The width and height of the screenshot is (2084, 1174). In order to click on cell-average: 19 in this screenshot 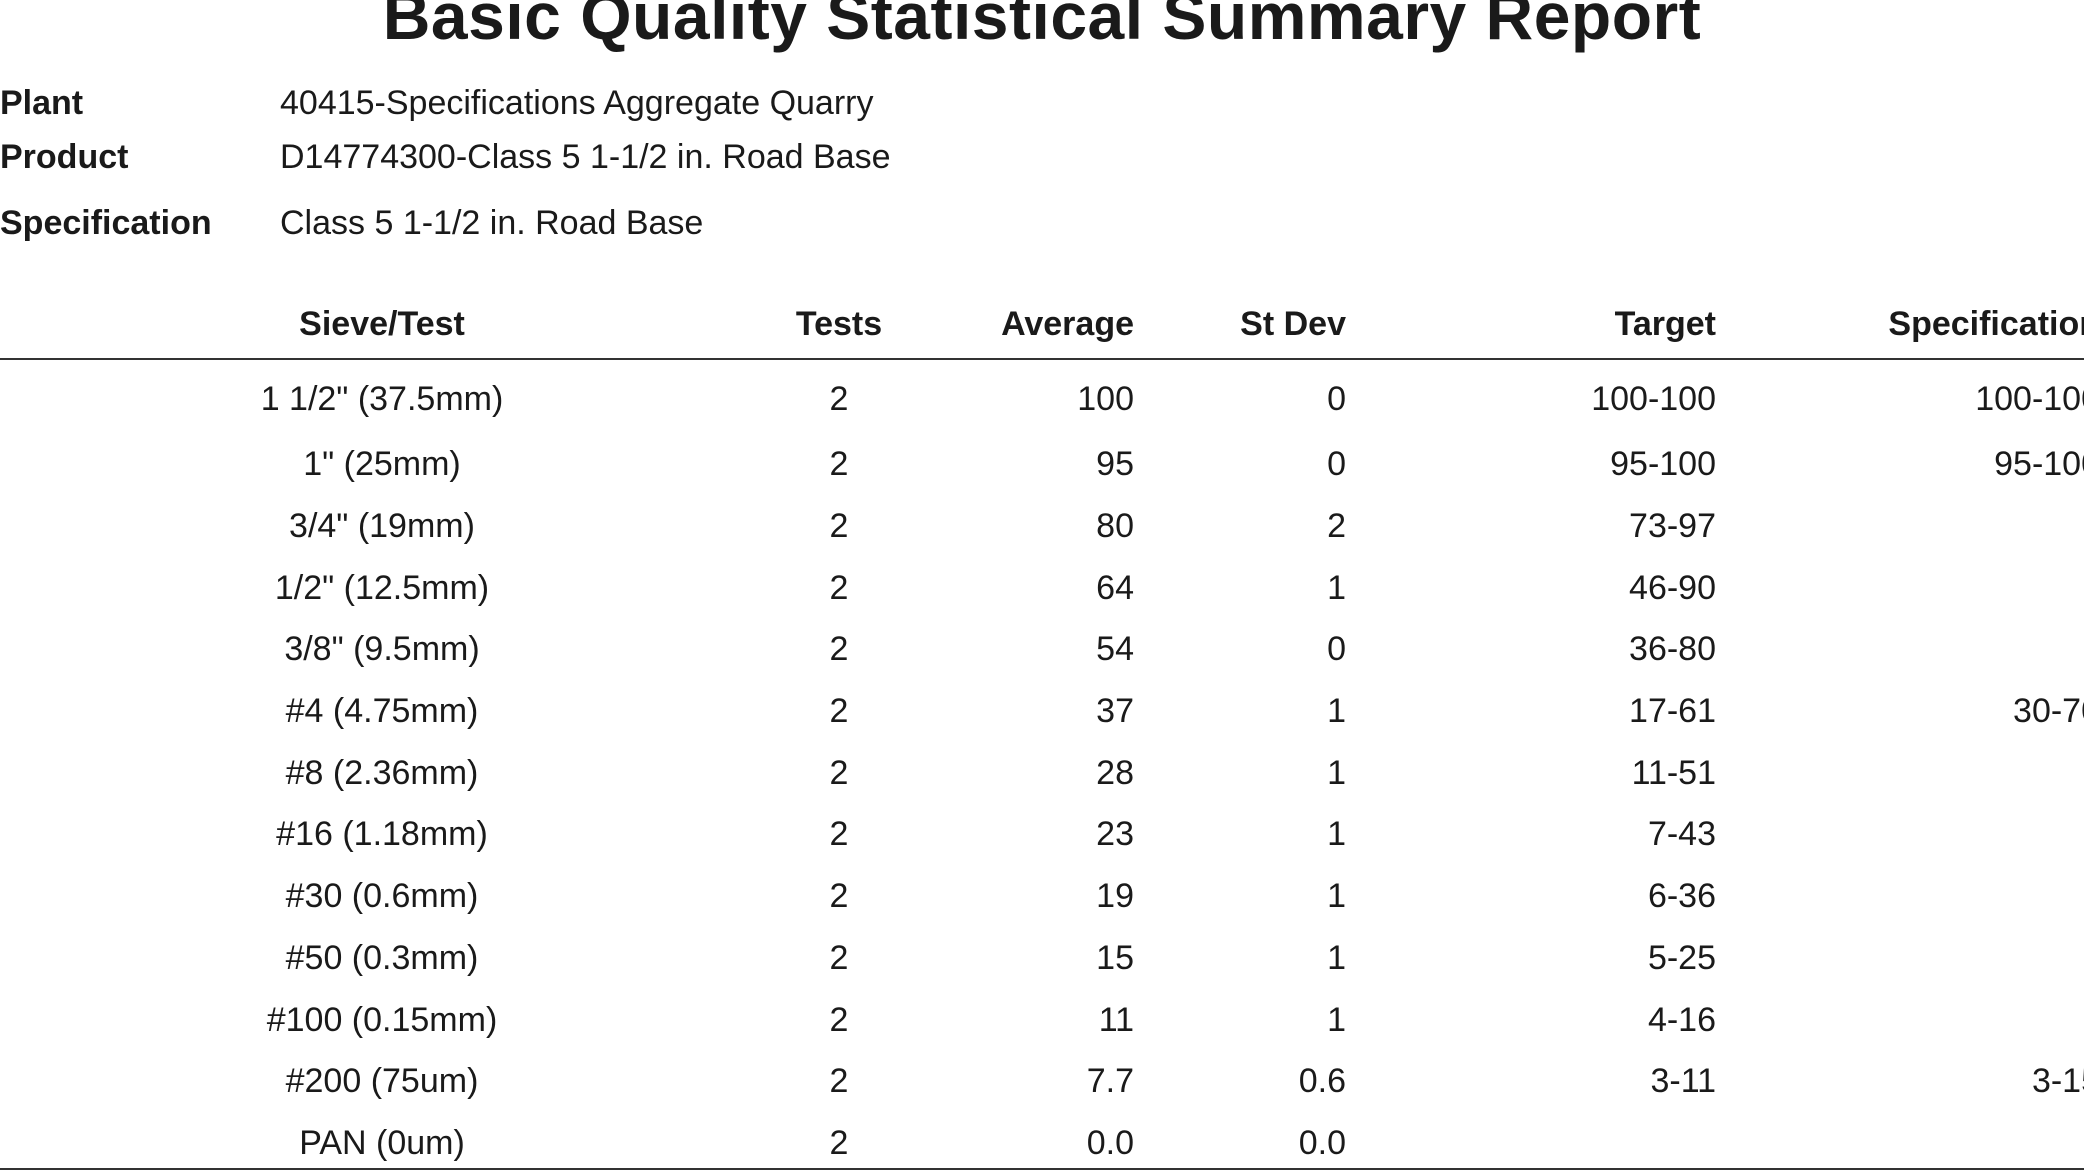, I will do `click(1115, 896)`.